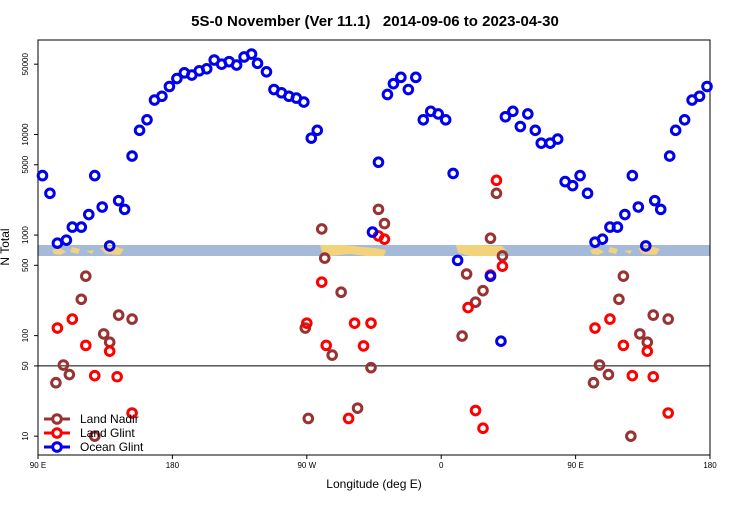  What do you see at coordinates (25, 64) in the screenshot?
I see `y-tick-label: 50000` at bounding box center [25, 64].